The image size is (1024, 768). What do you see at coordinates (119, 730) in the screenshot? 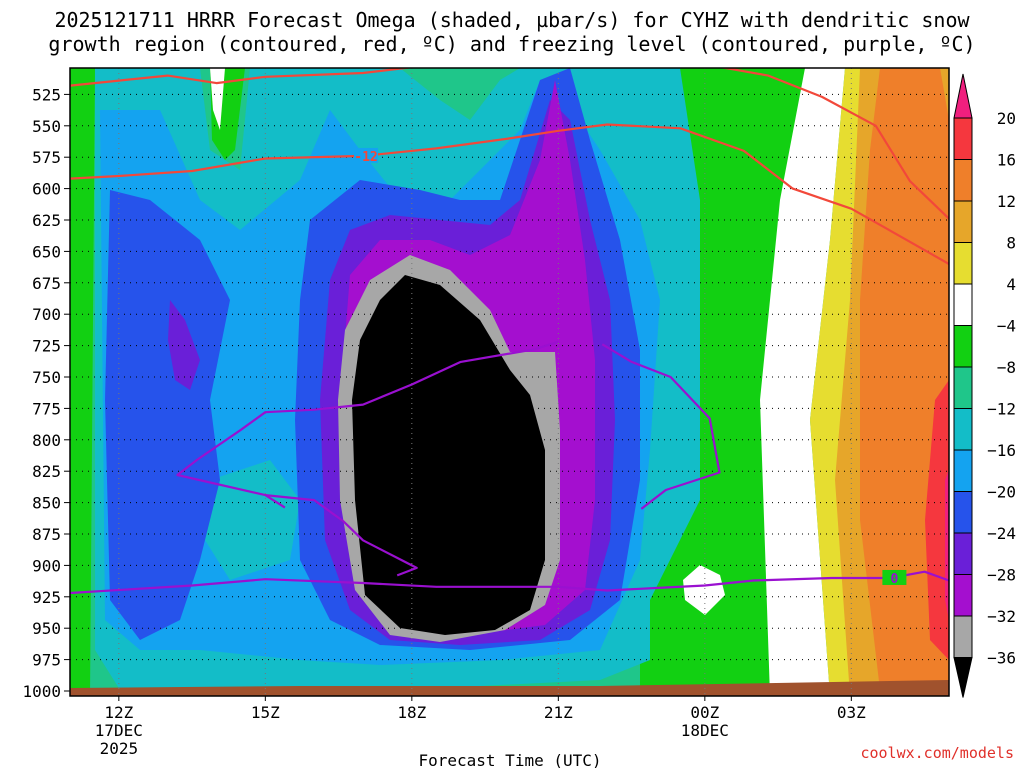
I see `x-tick-label: 17DEC` at bounding box center [119, 730].